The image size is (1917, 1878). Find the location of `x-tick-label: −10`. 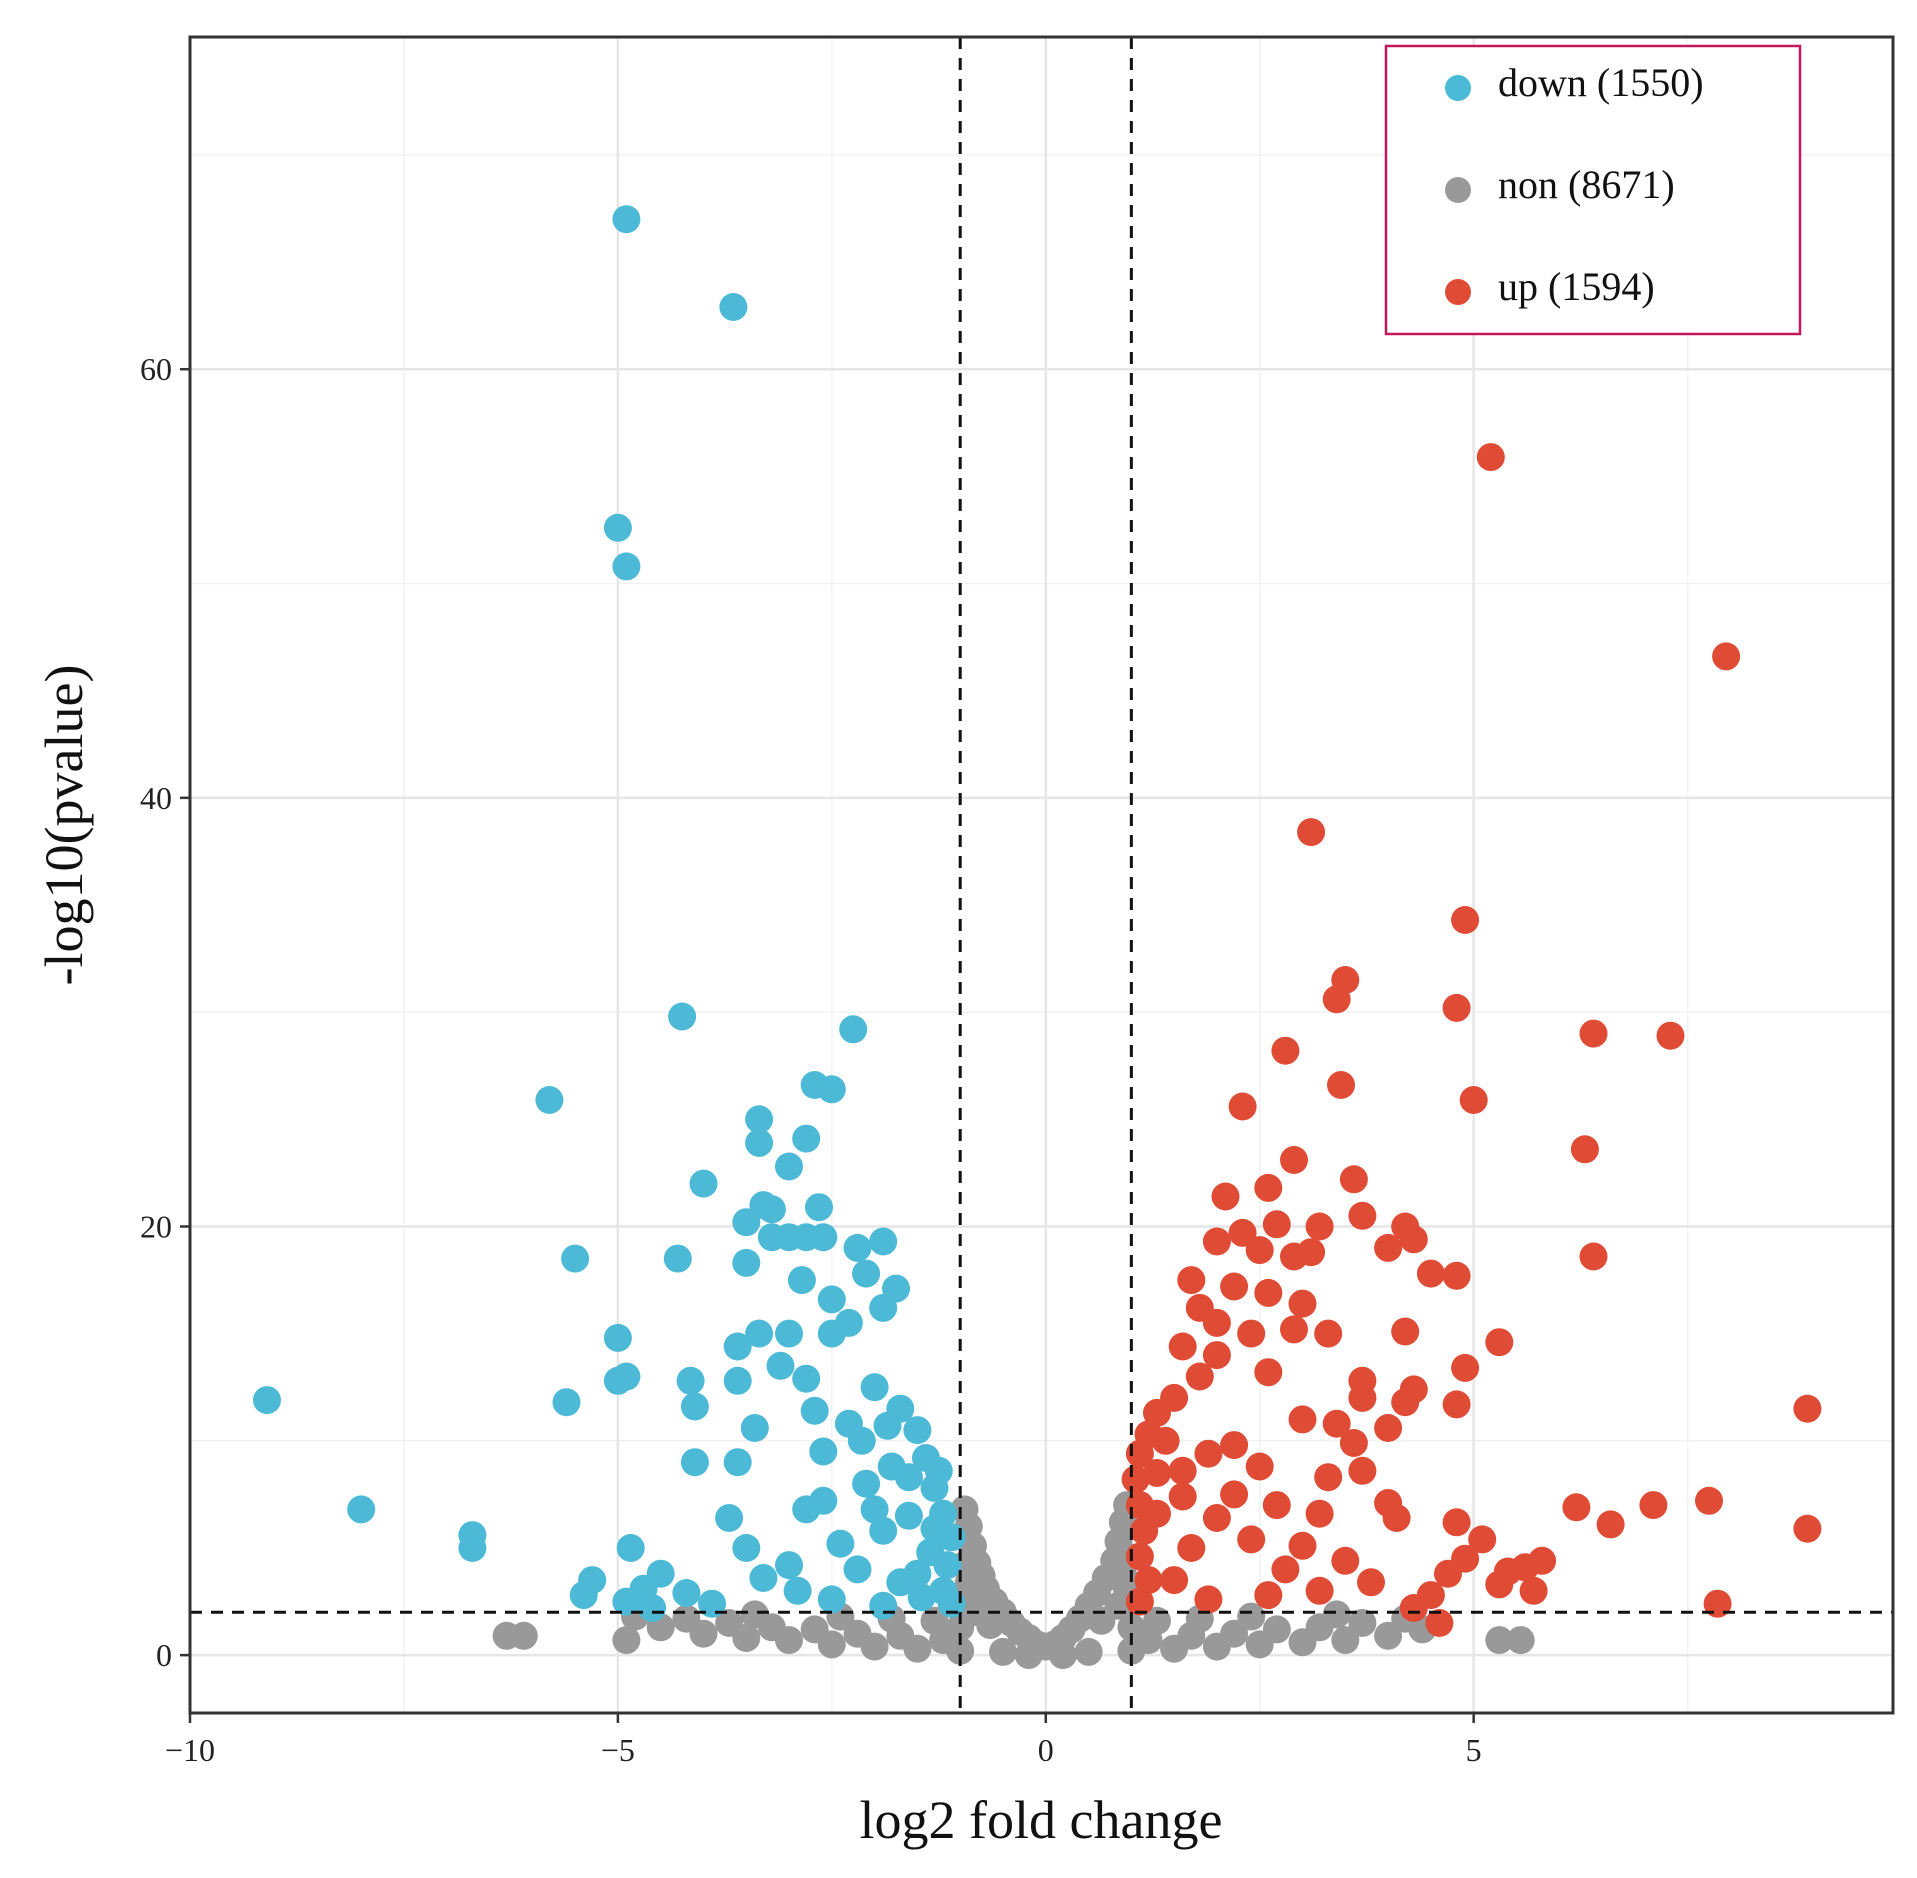

x-tick-label: −10 is located at coordinates (190, 1750).